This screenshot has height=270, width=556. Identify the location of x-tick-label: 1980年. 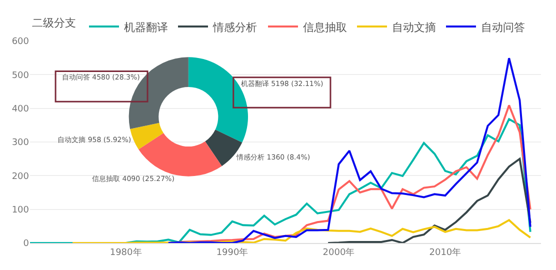
(126, 252).